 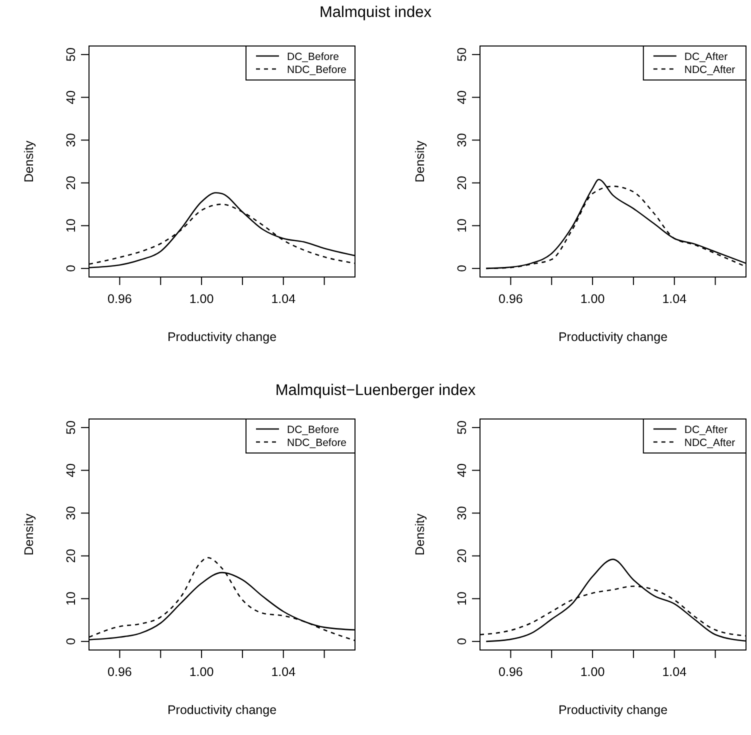 What do you see at coordinates (375, 390) in the screenshot?
I see `chart-title: Malmquist−Luenberger index` at bounding box center [375, 390].